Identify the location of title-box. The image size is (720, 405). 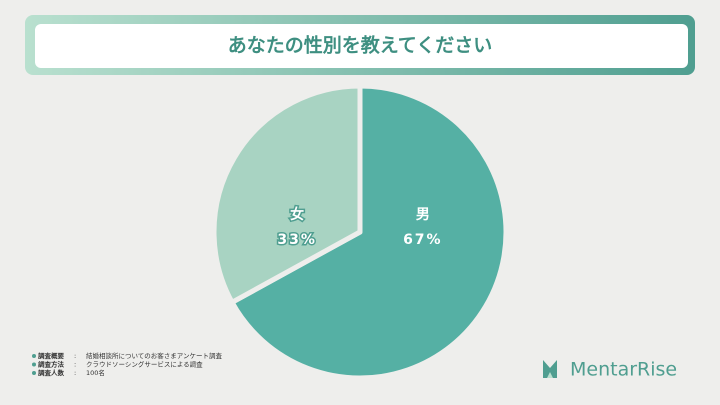
(361, 46).